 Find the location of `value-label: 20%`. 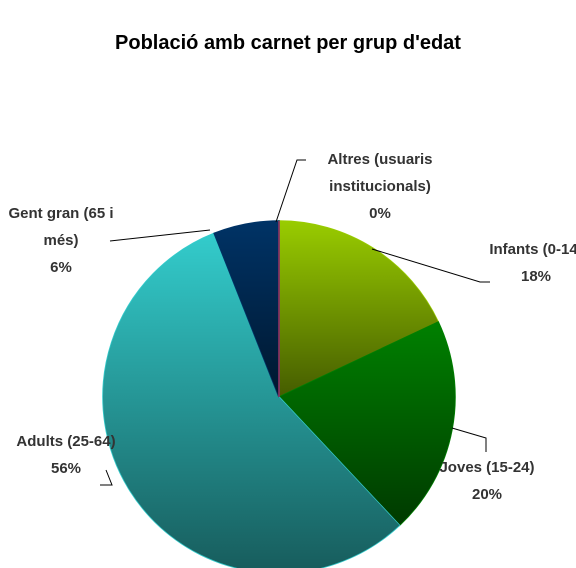

value-label: 20% is located at coordinates (487, 494).